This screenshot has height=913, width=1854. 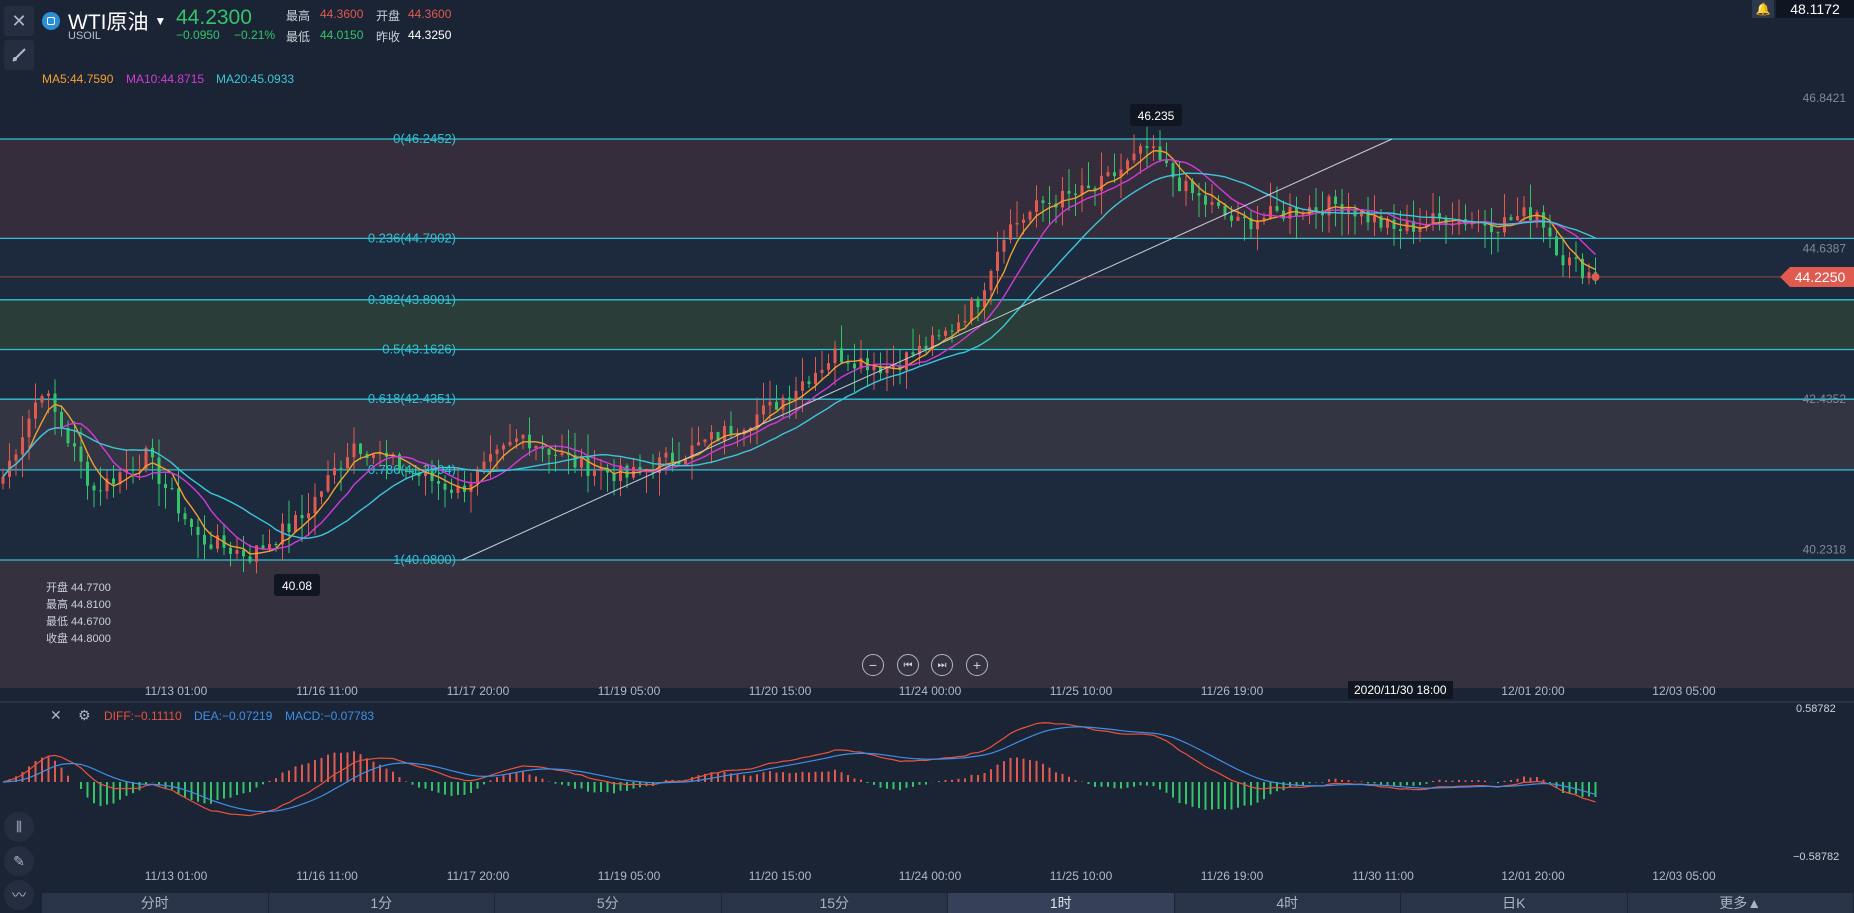 I want to click on macd-value-label: MACD:−0.07783, so click(x=330, y=716).